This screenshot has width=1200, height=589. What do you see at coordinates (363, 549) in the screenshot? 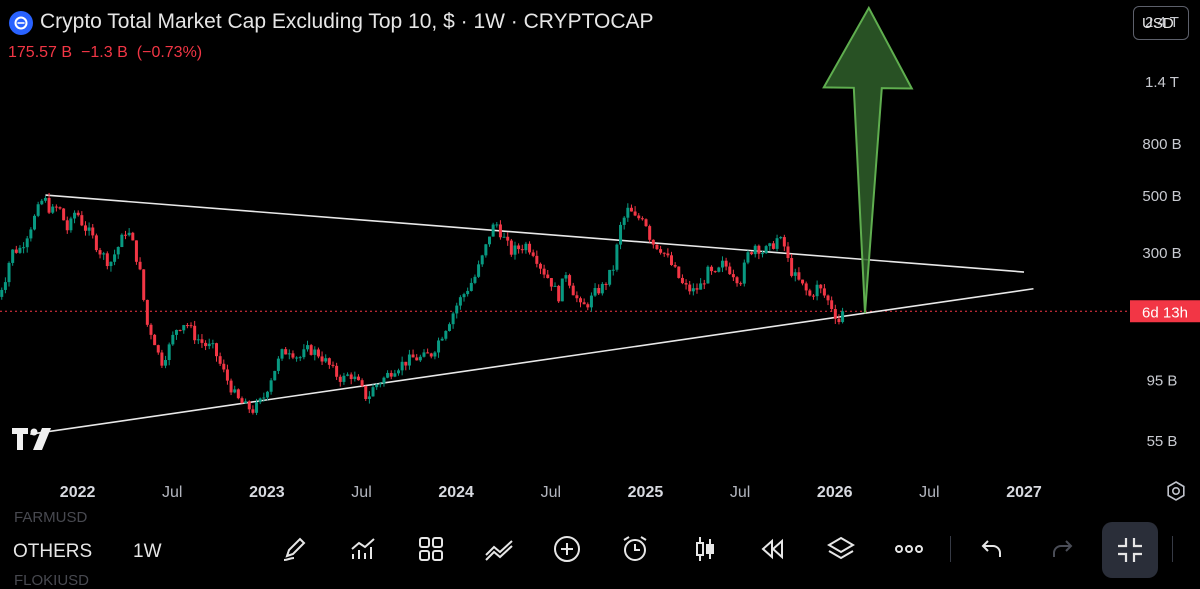
I see `indicators-icon` at bounding box center [363, 549].